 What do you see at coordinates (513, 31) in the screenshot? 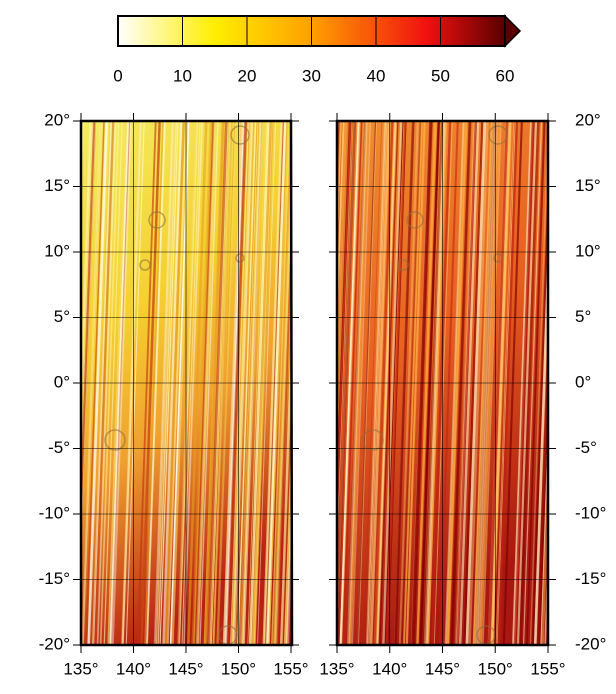
I see `colorbar-extension` at bounding box center [513, 31].